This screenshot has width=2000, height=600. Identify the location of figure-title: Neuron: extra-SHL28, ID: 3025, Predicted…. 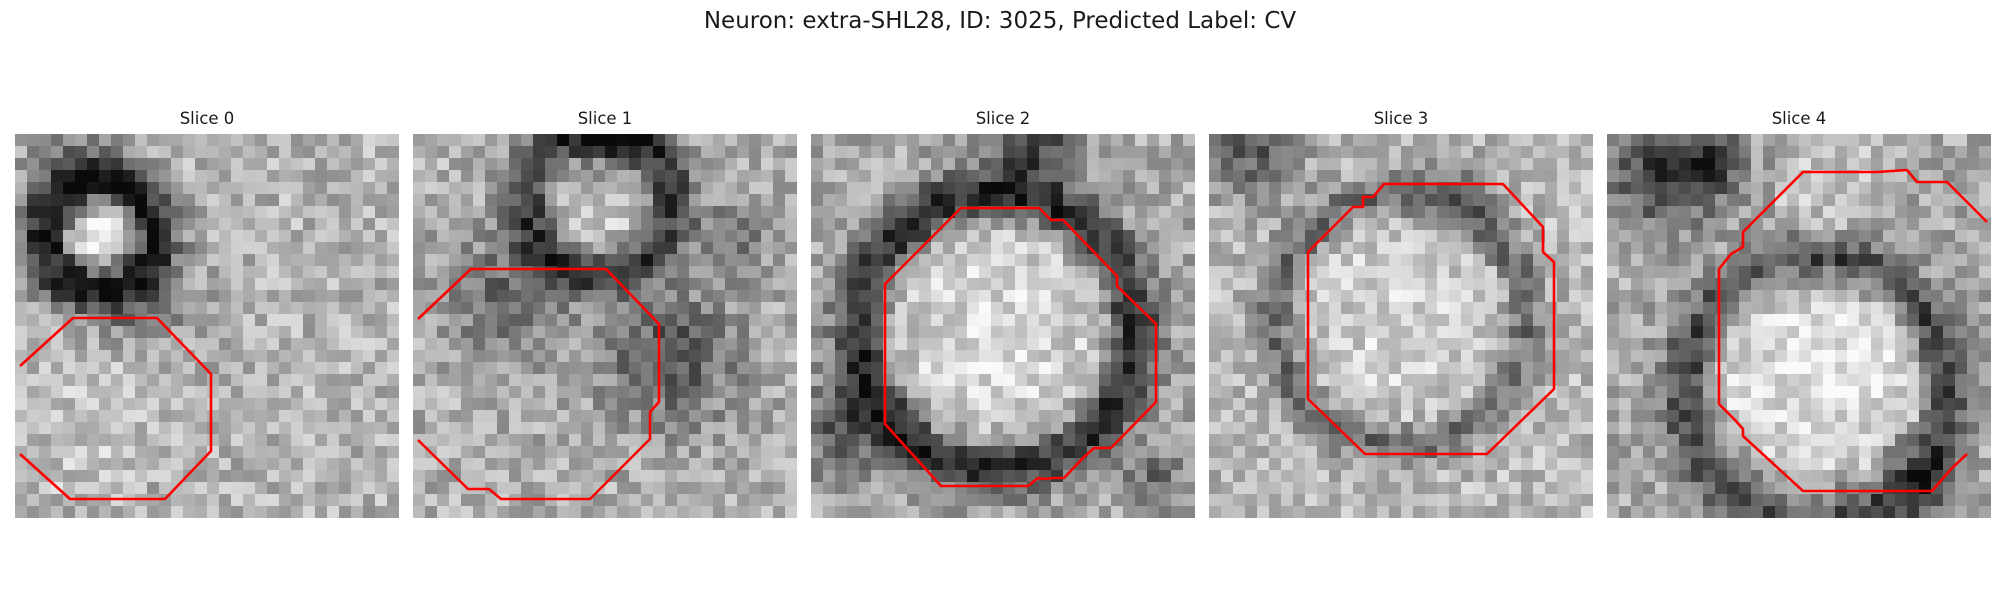
(1000, 21).